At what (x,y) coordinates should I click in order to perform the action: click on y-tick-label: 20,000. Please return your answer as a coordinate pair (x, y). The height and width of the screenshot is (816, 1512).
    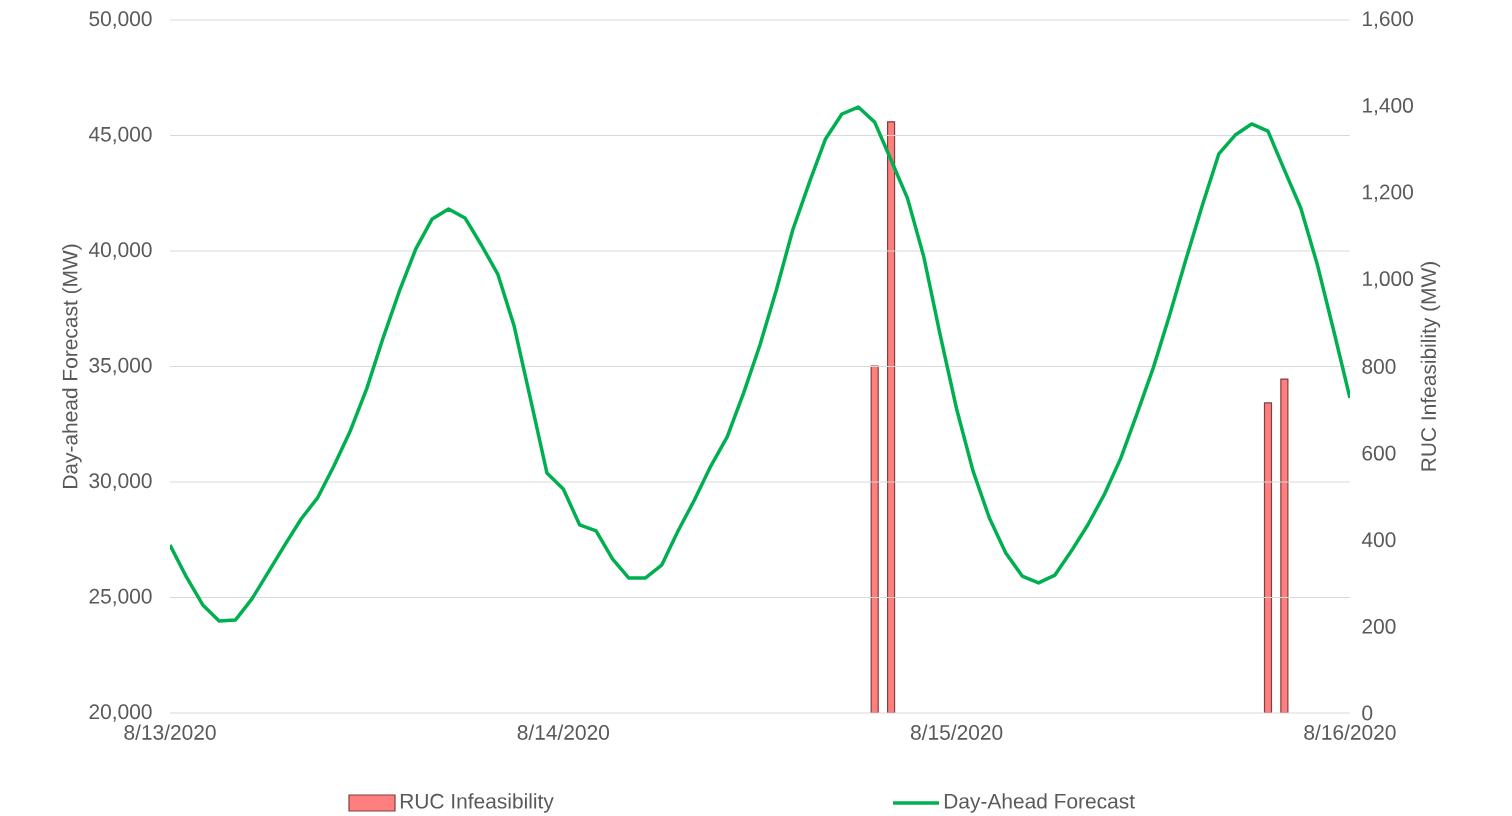
    Looking at the image, I should click on (120, 713).